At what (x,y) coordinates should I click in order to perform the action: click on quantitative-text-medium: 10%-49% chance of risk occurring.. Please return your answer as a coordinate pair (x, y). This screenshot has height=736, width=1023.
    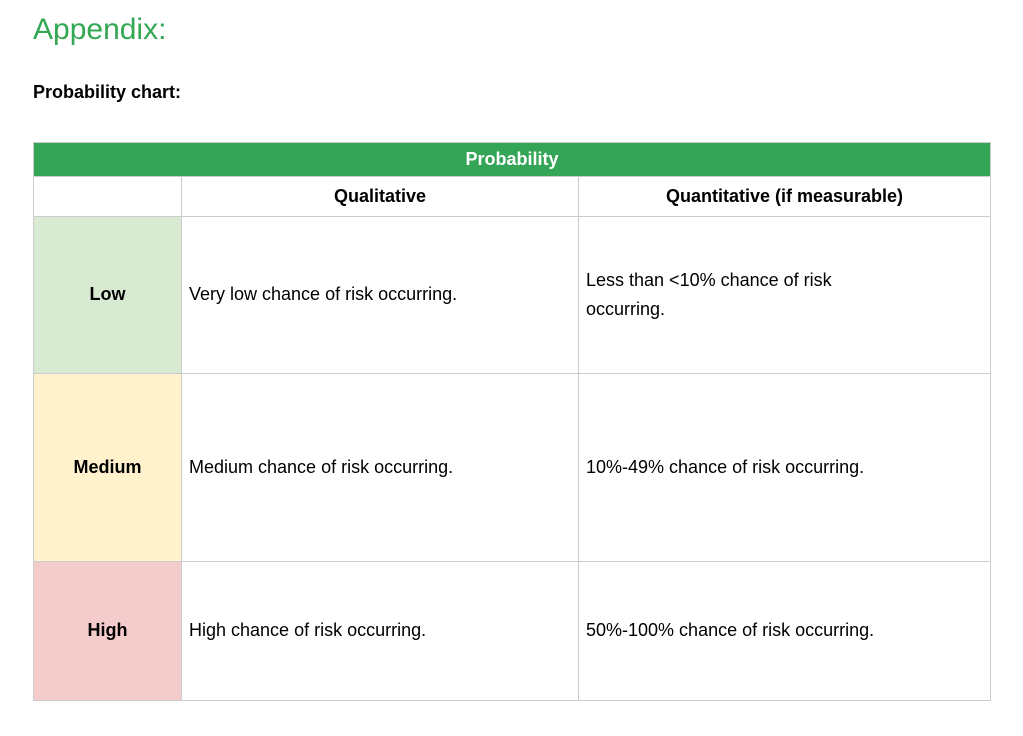
    Looking at the image, I should click on (725, 466).